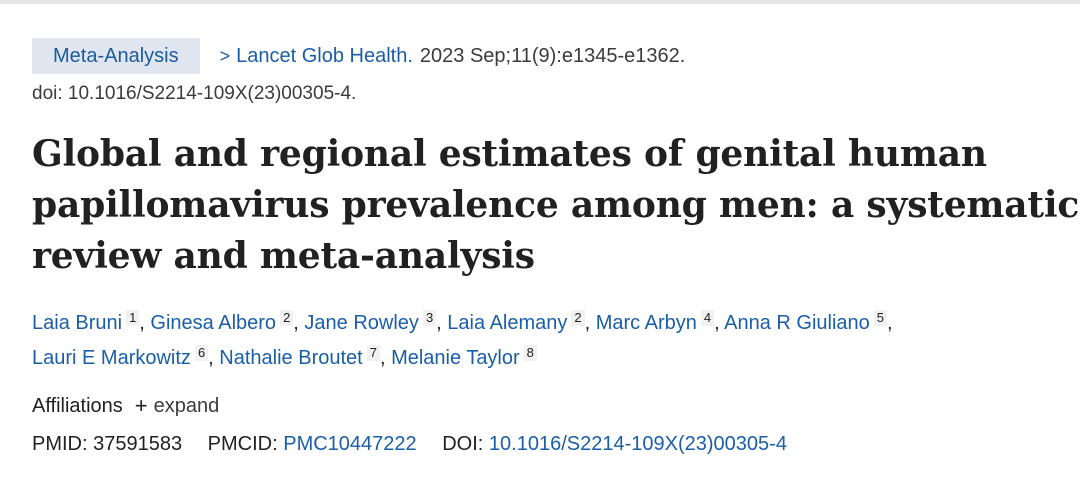 The height and width of the screenshot is (499, 1080). Describe the element at coordinates (138, 444) in the screenshot. I see `pmid-value: 37591583` at that location.